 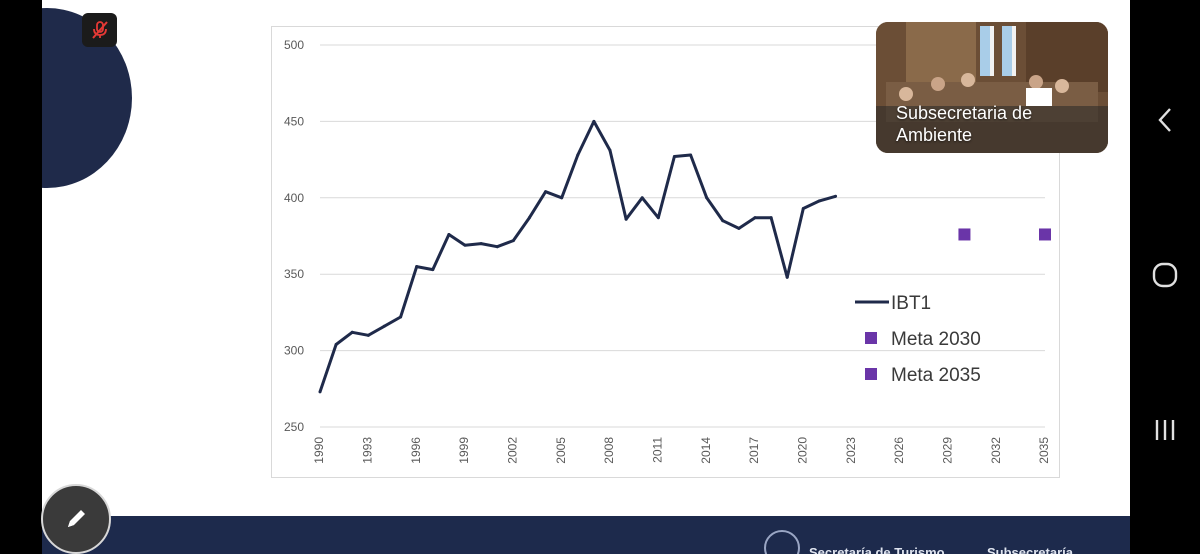 I want to click on mic-off-icon, so click(x=99, y=30).